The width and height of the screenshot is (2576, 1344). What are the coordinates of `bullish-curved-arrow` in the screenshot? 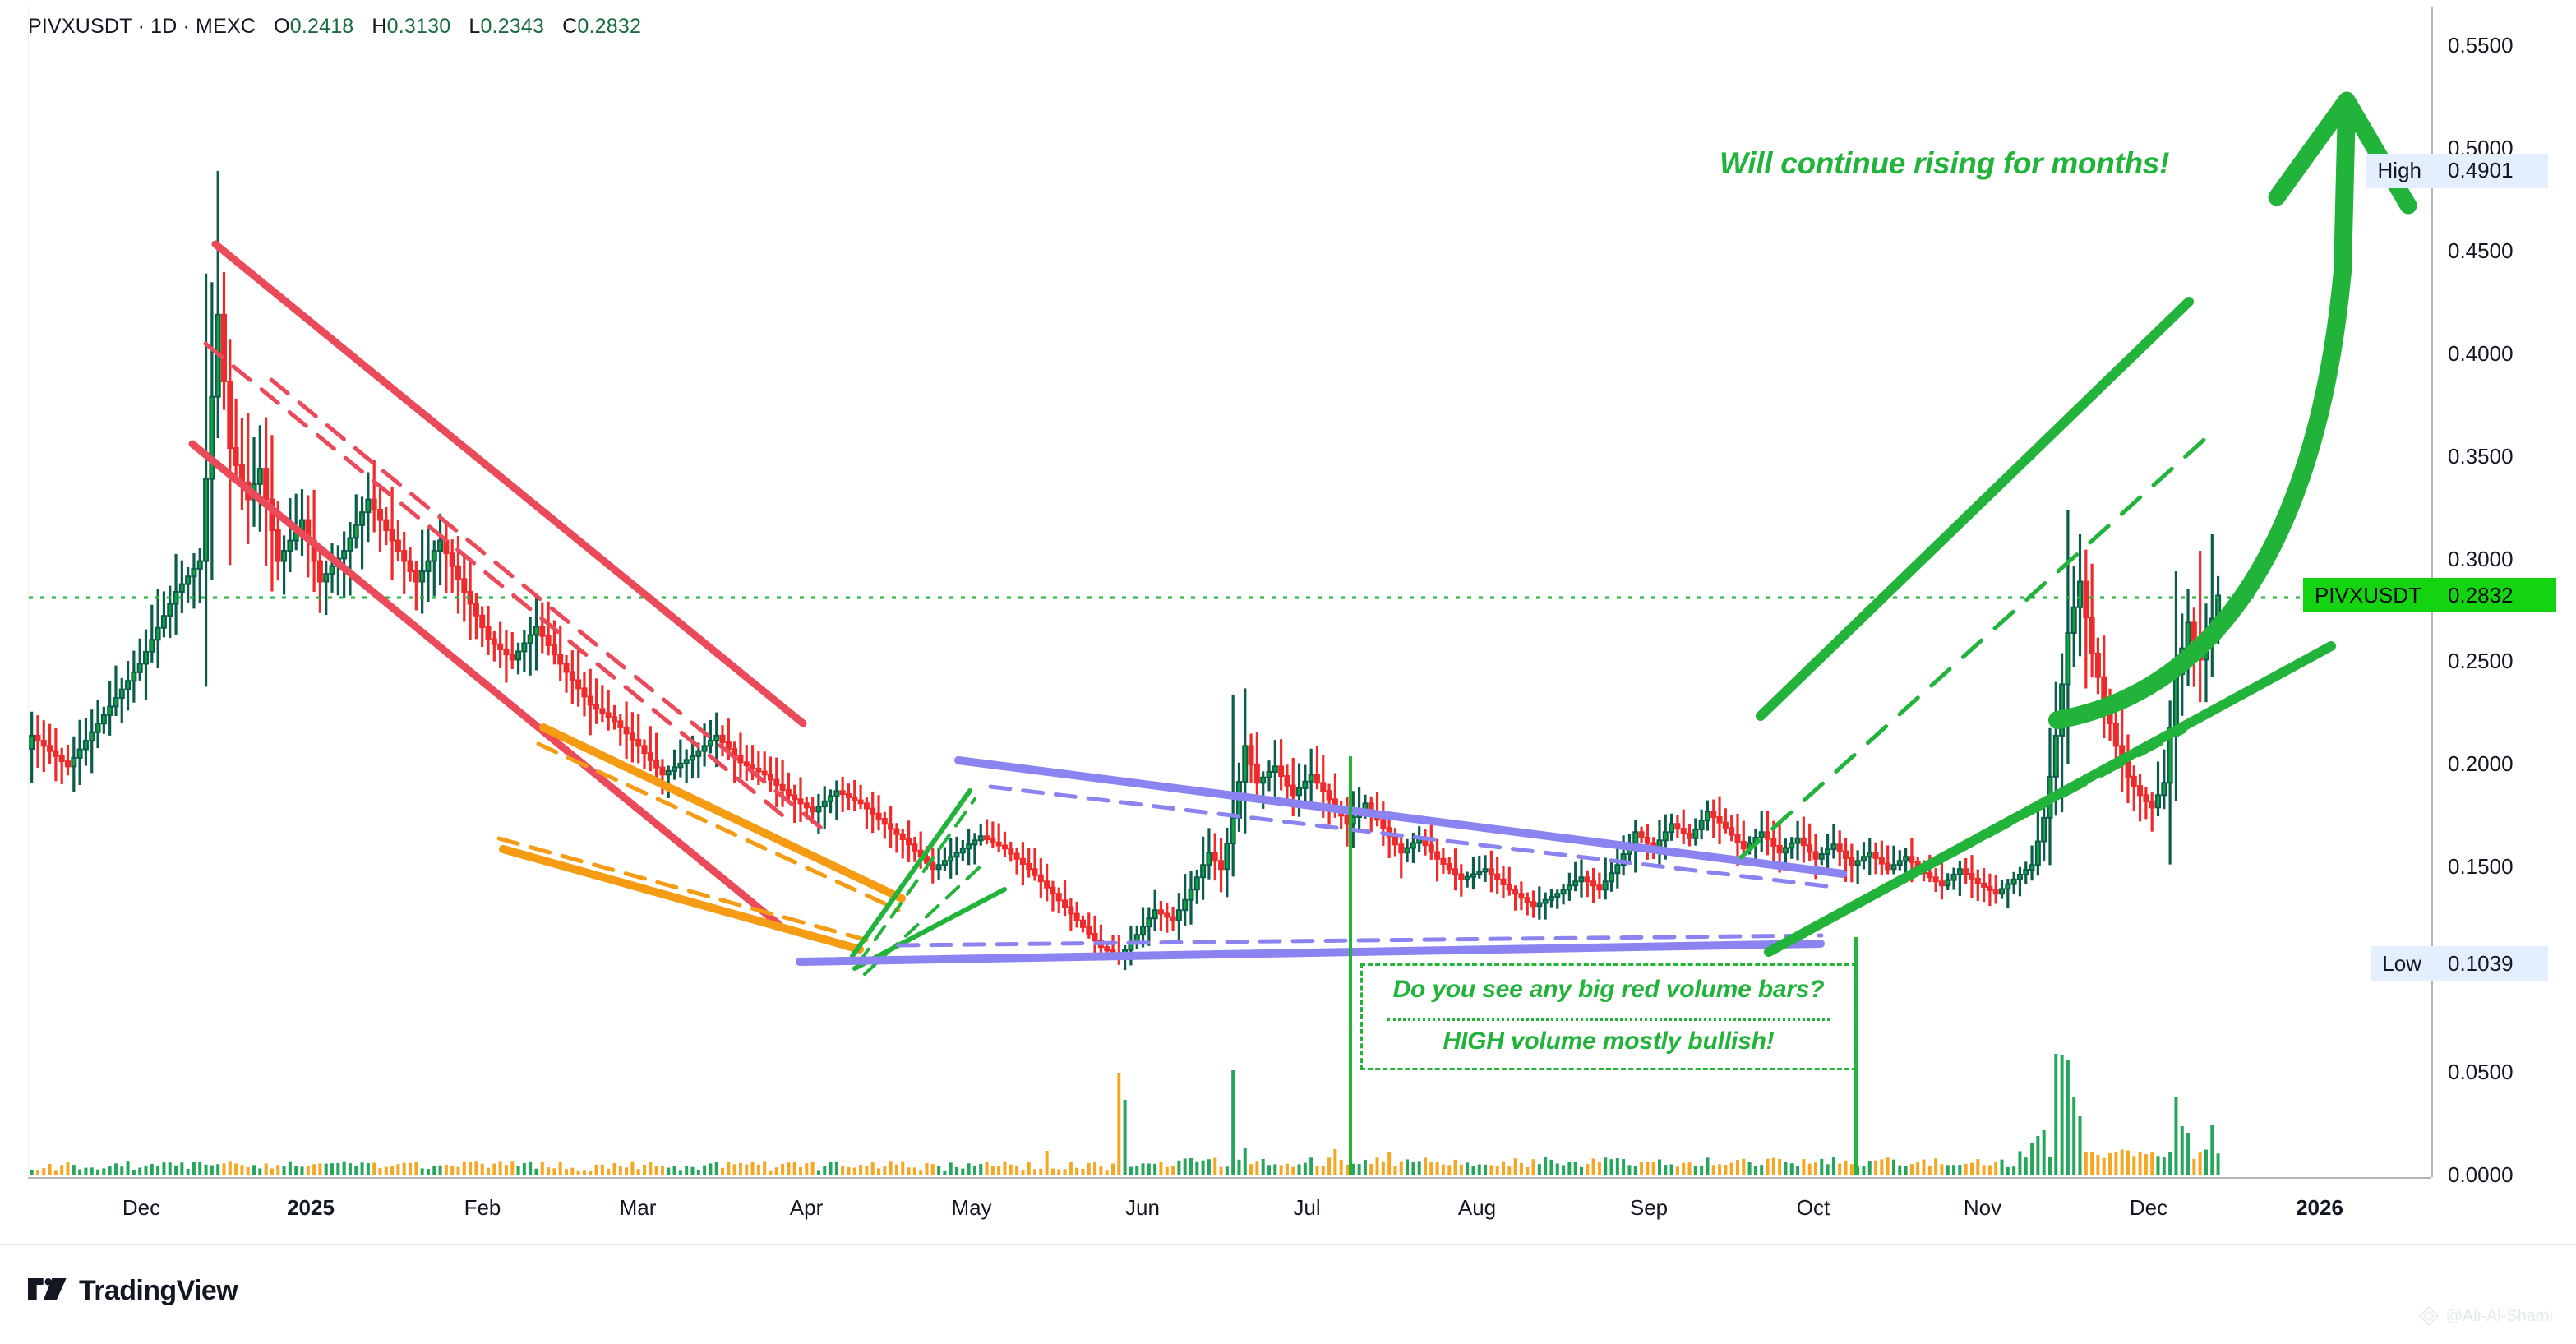 It's located at (2232, 410).